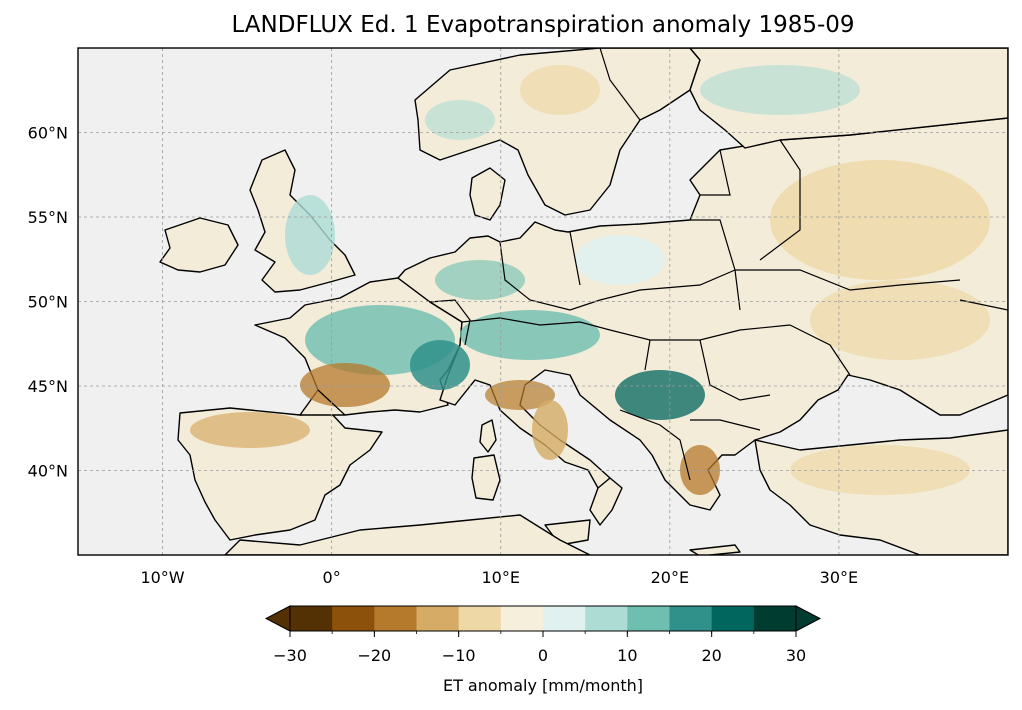 This screenshot has height=710, width=1022. Describe the element at coordinates (374, 655) in the screenshot. I see `colorbar-tick-label: −20` at that location.